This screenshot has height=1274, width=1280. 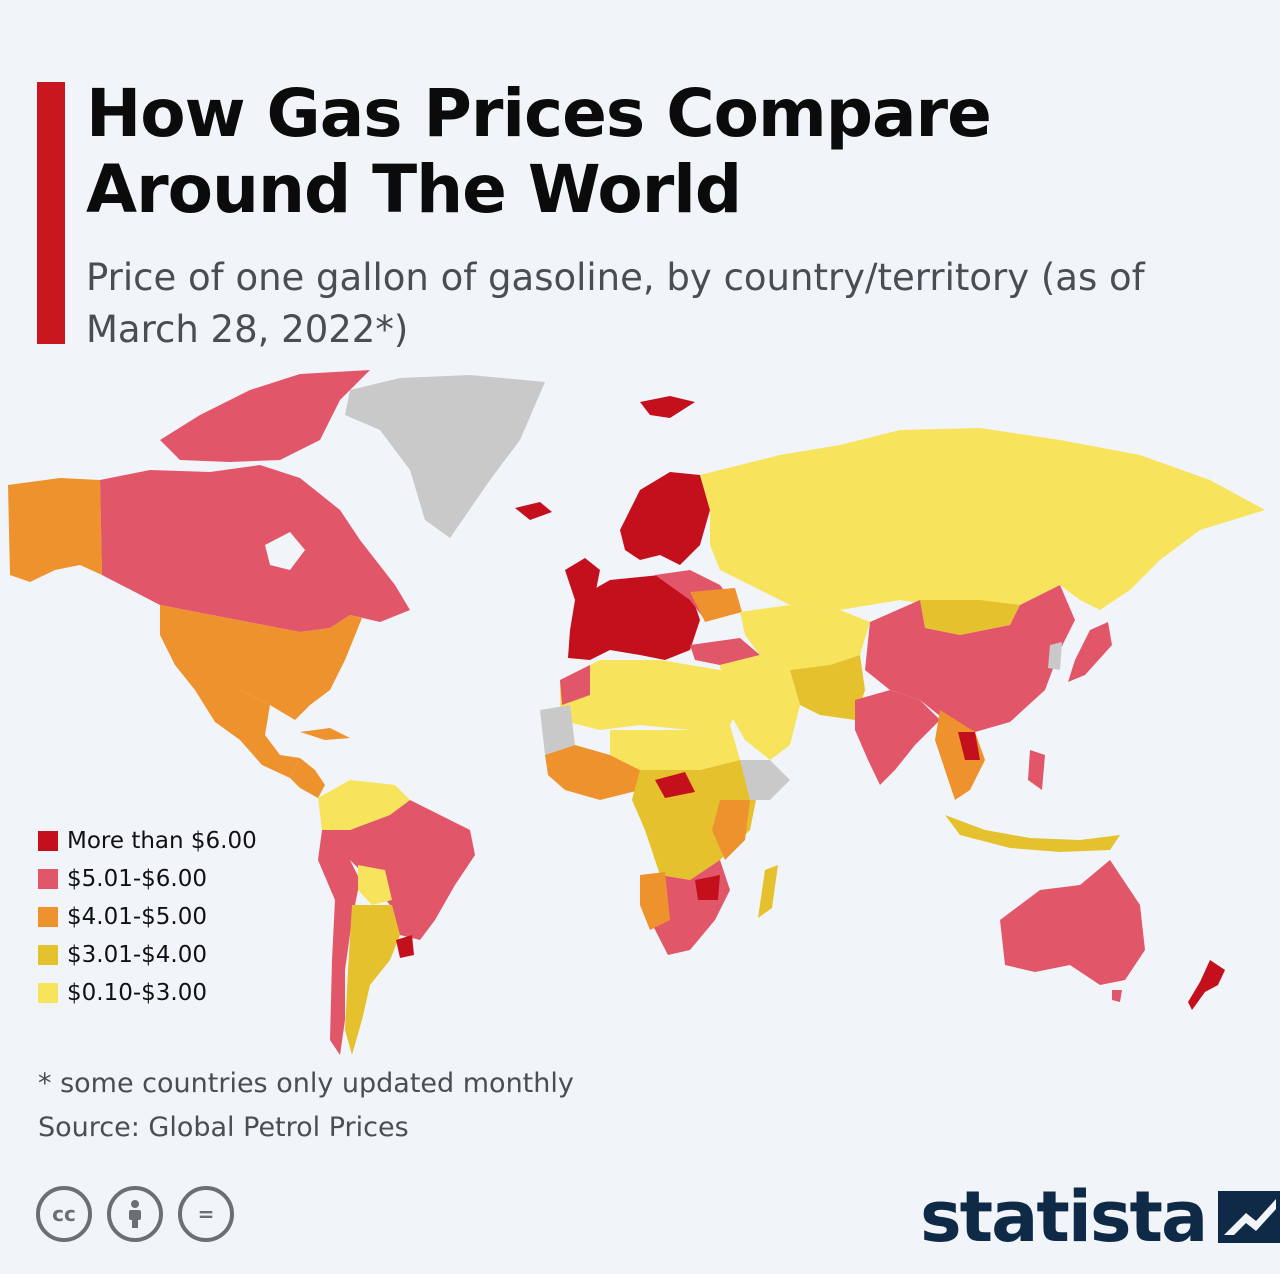 I want to click on region-korea, so click(x=1055, y=656).